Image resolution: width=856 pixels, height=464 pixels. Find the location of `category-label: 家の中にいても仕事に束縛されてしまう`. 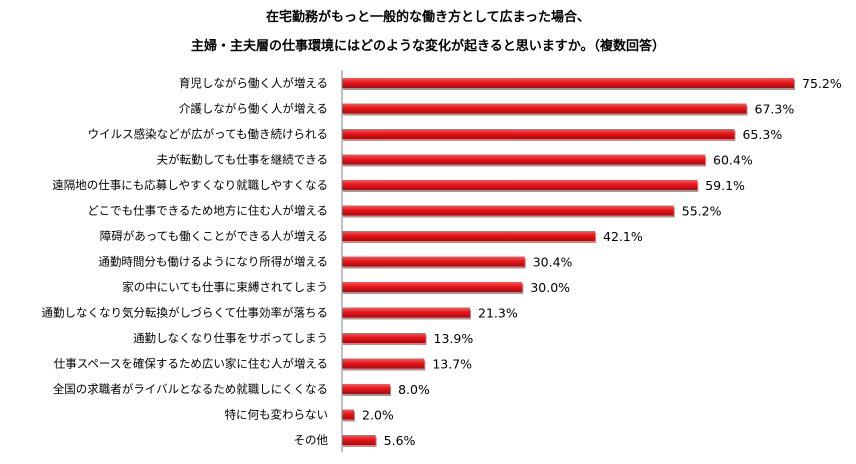

category-label: 家の中にいても仕事に束縛されてしまう is located at coordinates (225, 287).